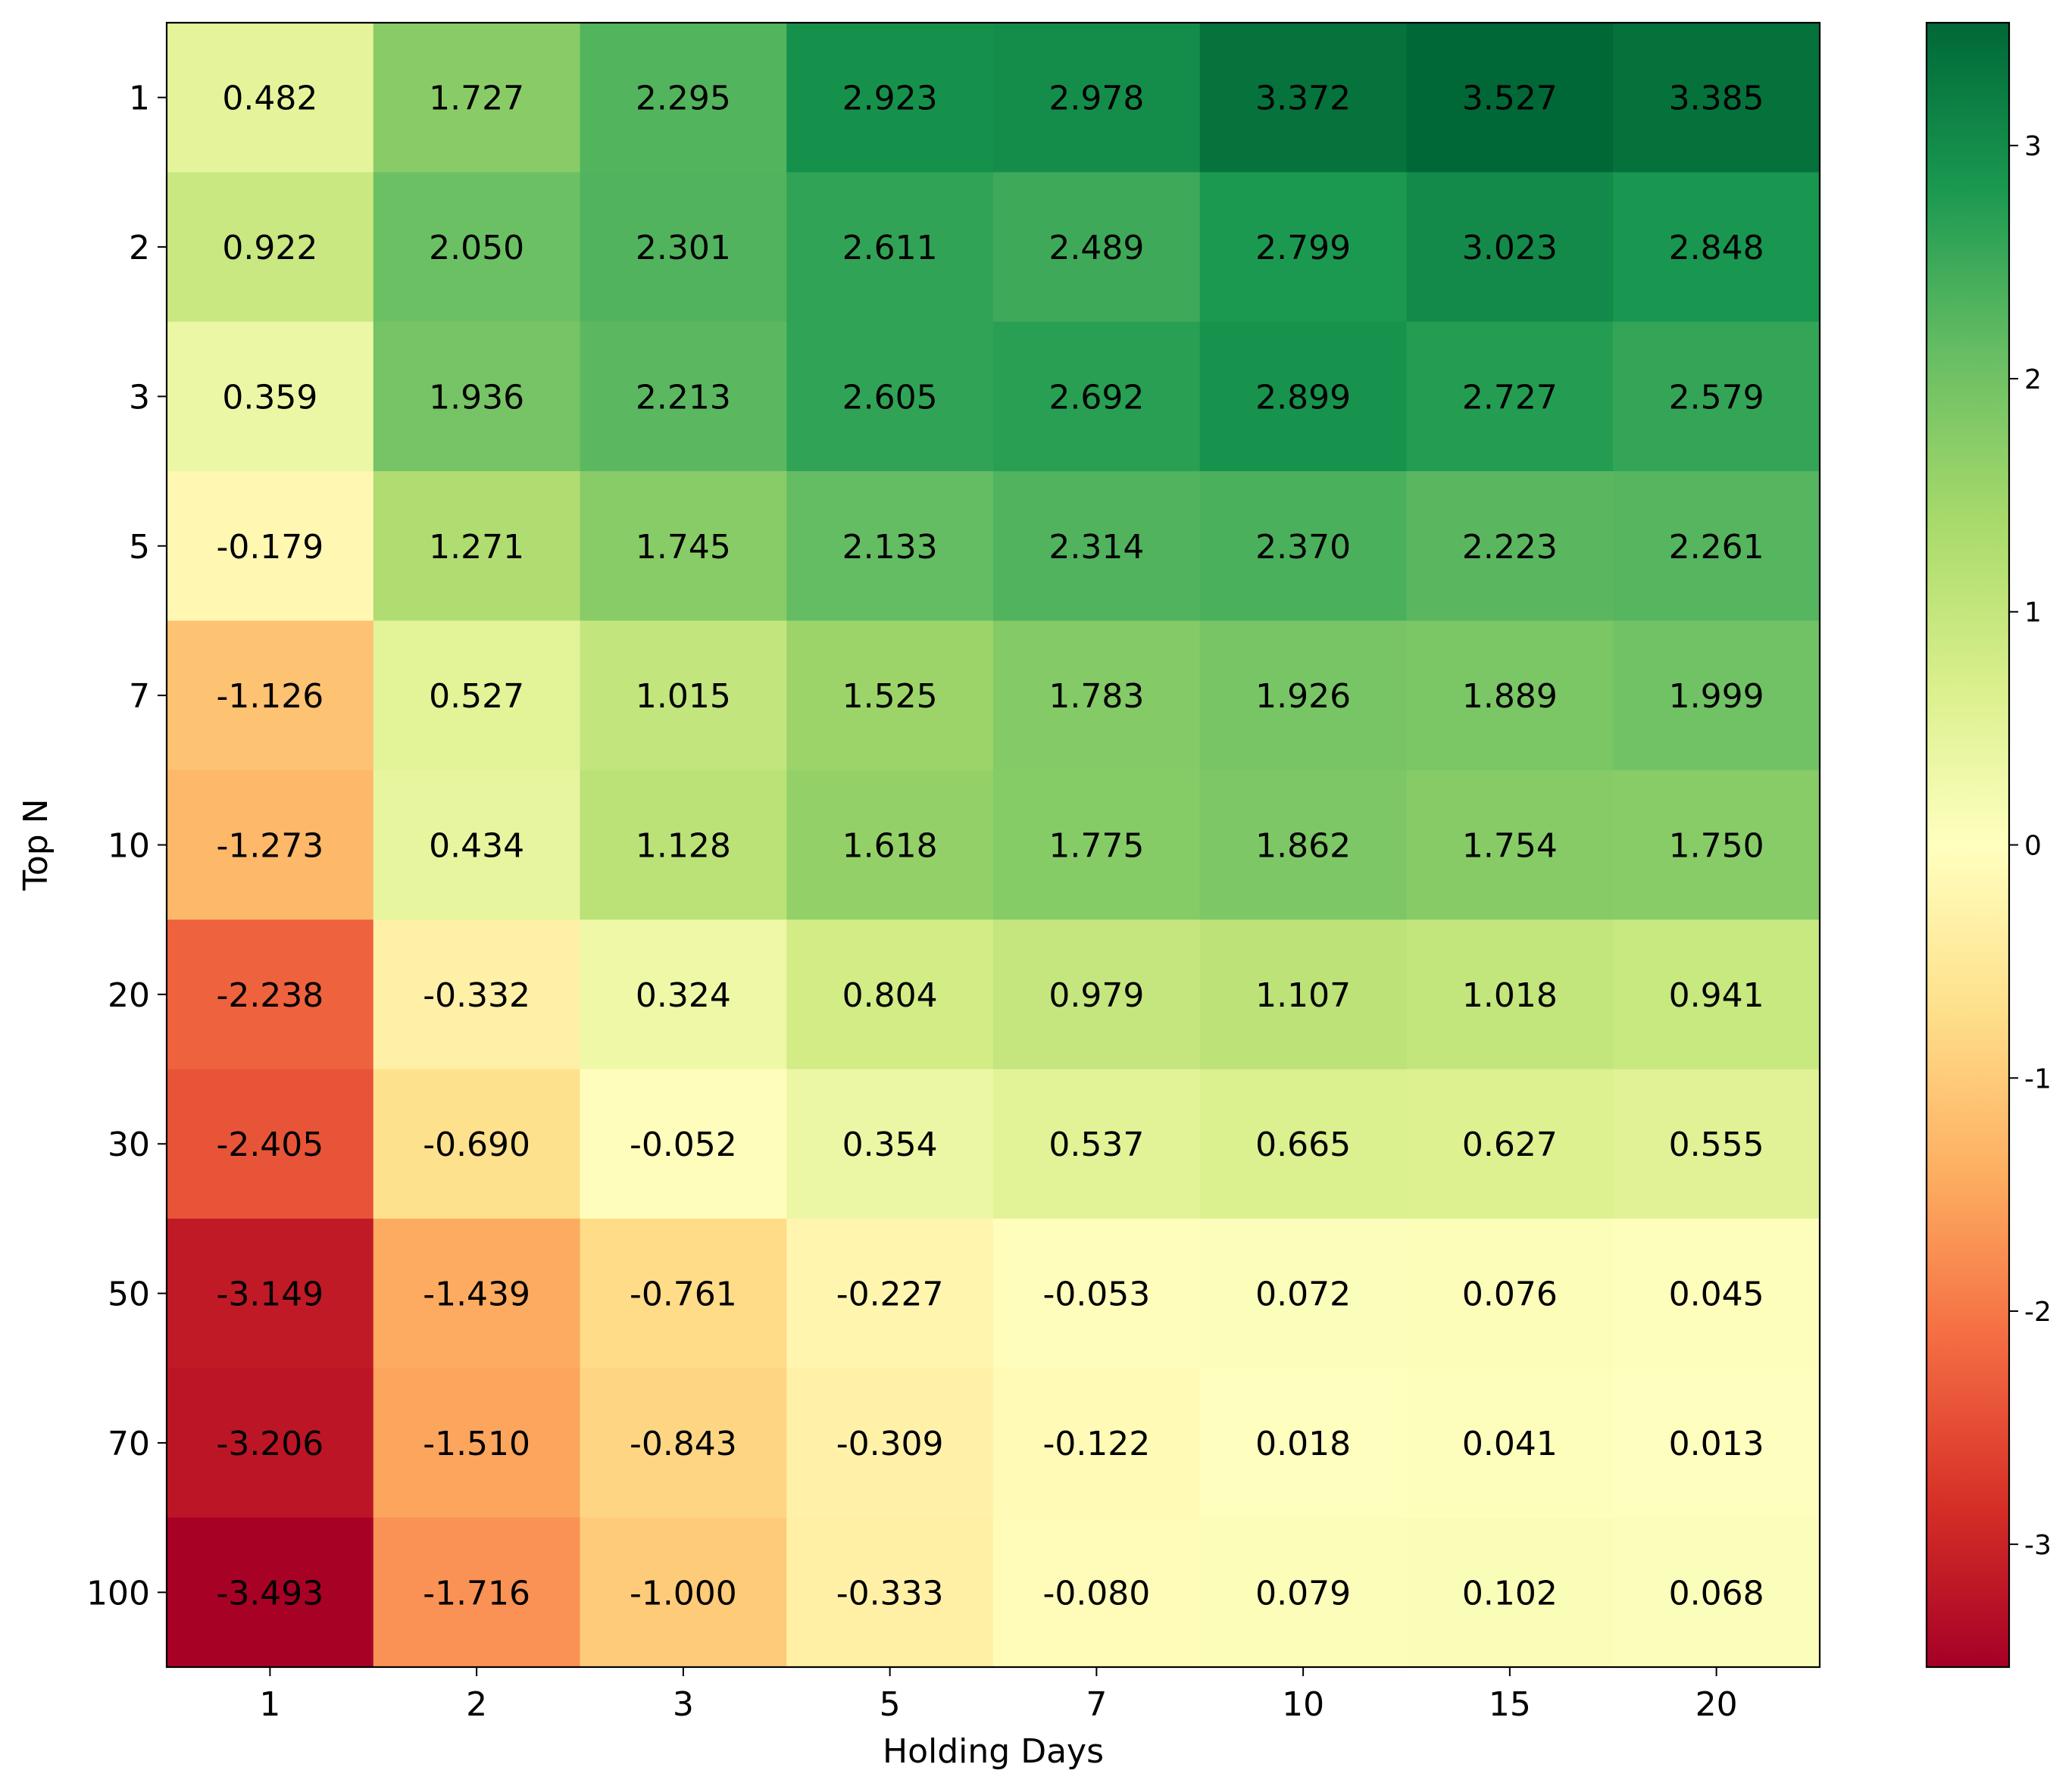 The image size is (2072, 1786). Describe the element at coordinates (269, 1145) in the screenshot. I see `cell-value-label: -2.405` at that location.